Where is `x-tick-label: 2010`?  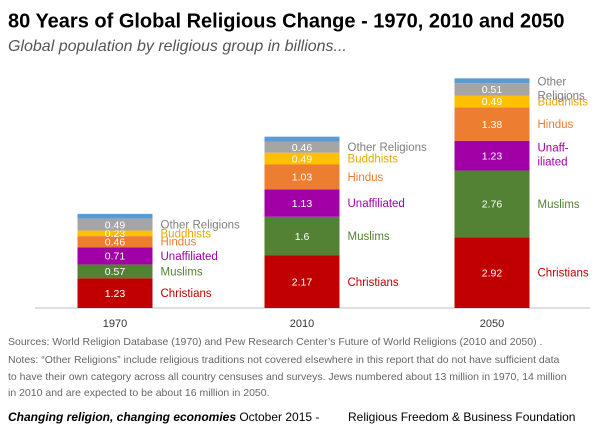
x-tick-label: 2010 is located at coordinates (302, 324).